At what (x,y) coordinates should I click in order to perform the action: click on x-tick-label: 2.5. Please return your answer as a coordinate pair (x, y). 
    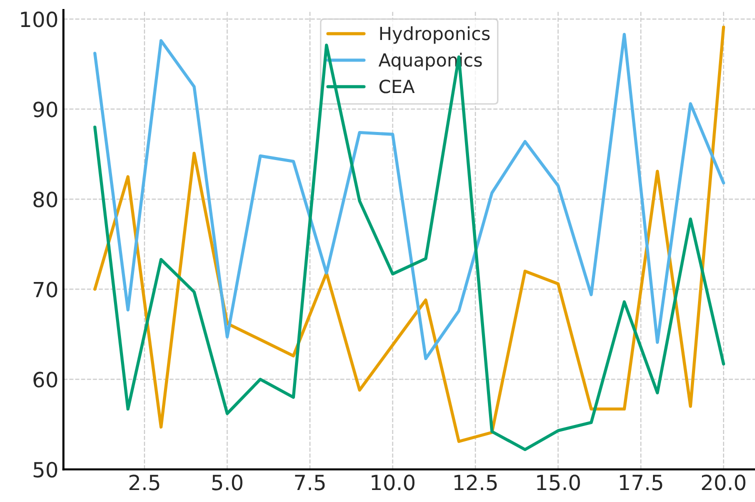
    Looking at the image, I should click on (144, 482).